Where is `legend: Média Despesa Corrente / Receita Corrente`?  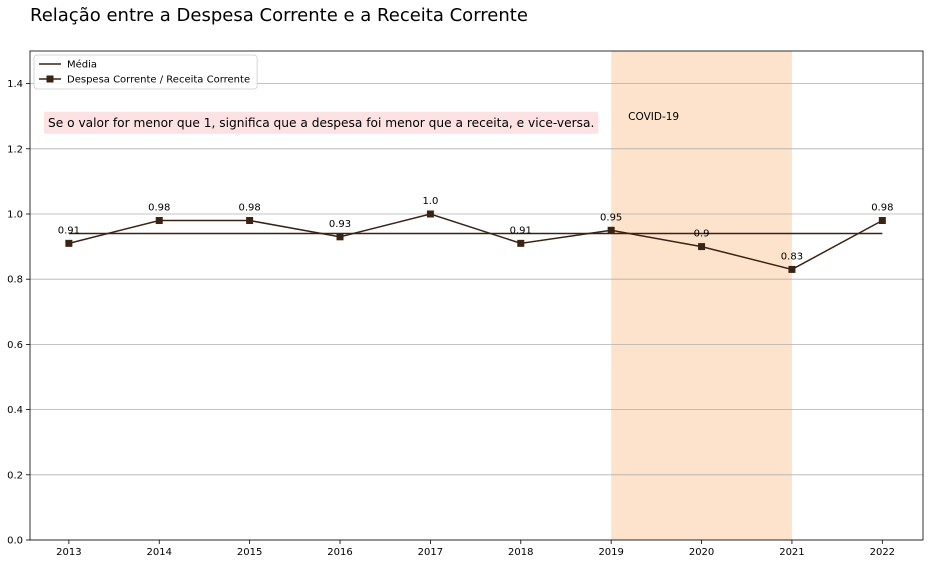
legend: Média Despesa Corrente / Receita Corrente is located at coordinates (145, 72).